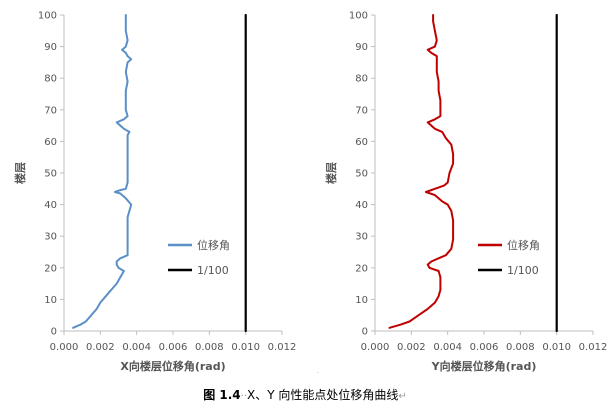  What do you see at coordinates (323, 395) in the screenshot?
I see `caption-text: X、Y 向性能点处位移角曲线` at bounding box center [323, 395].